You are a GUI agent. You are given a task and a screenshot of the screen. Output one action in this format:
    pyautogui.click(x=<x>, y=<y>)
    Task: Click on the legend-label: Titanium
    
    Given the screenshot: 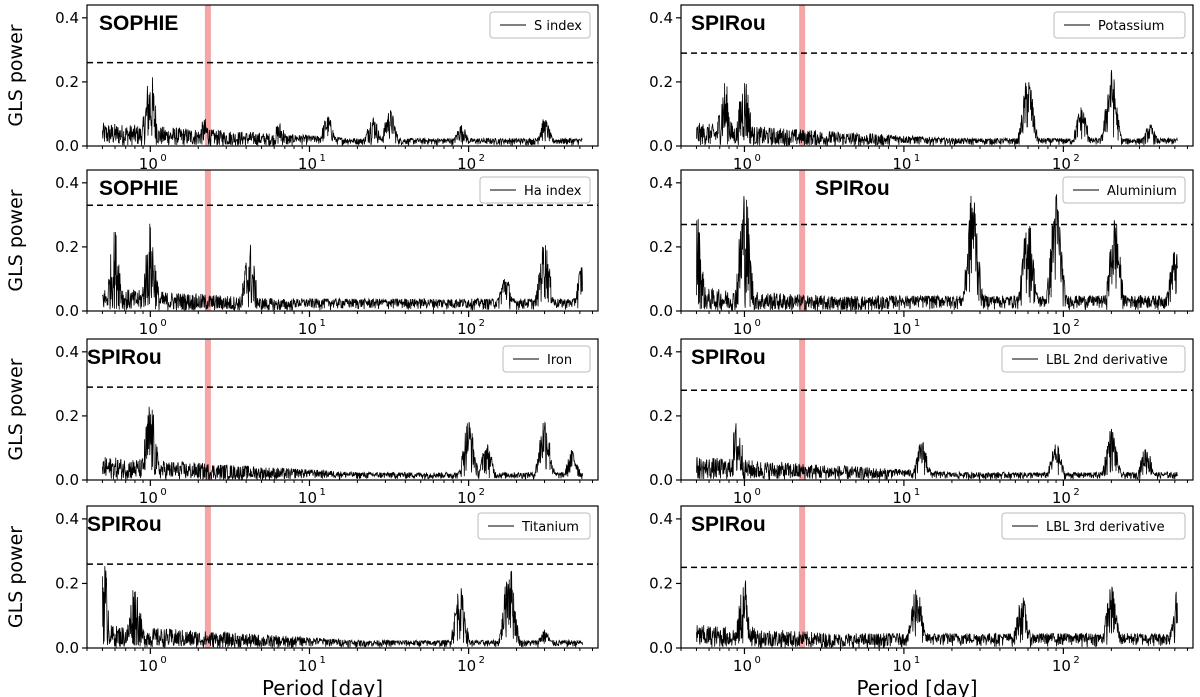 What is the action you would take?
    pyautogui.click(x=550, y=527)
    